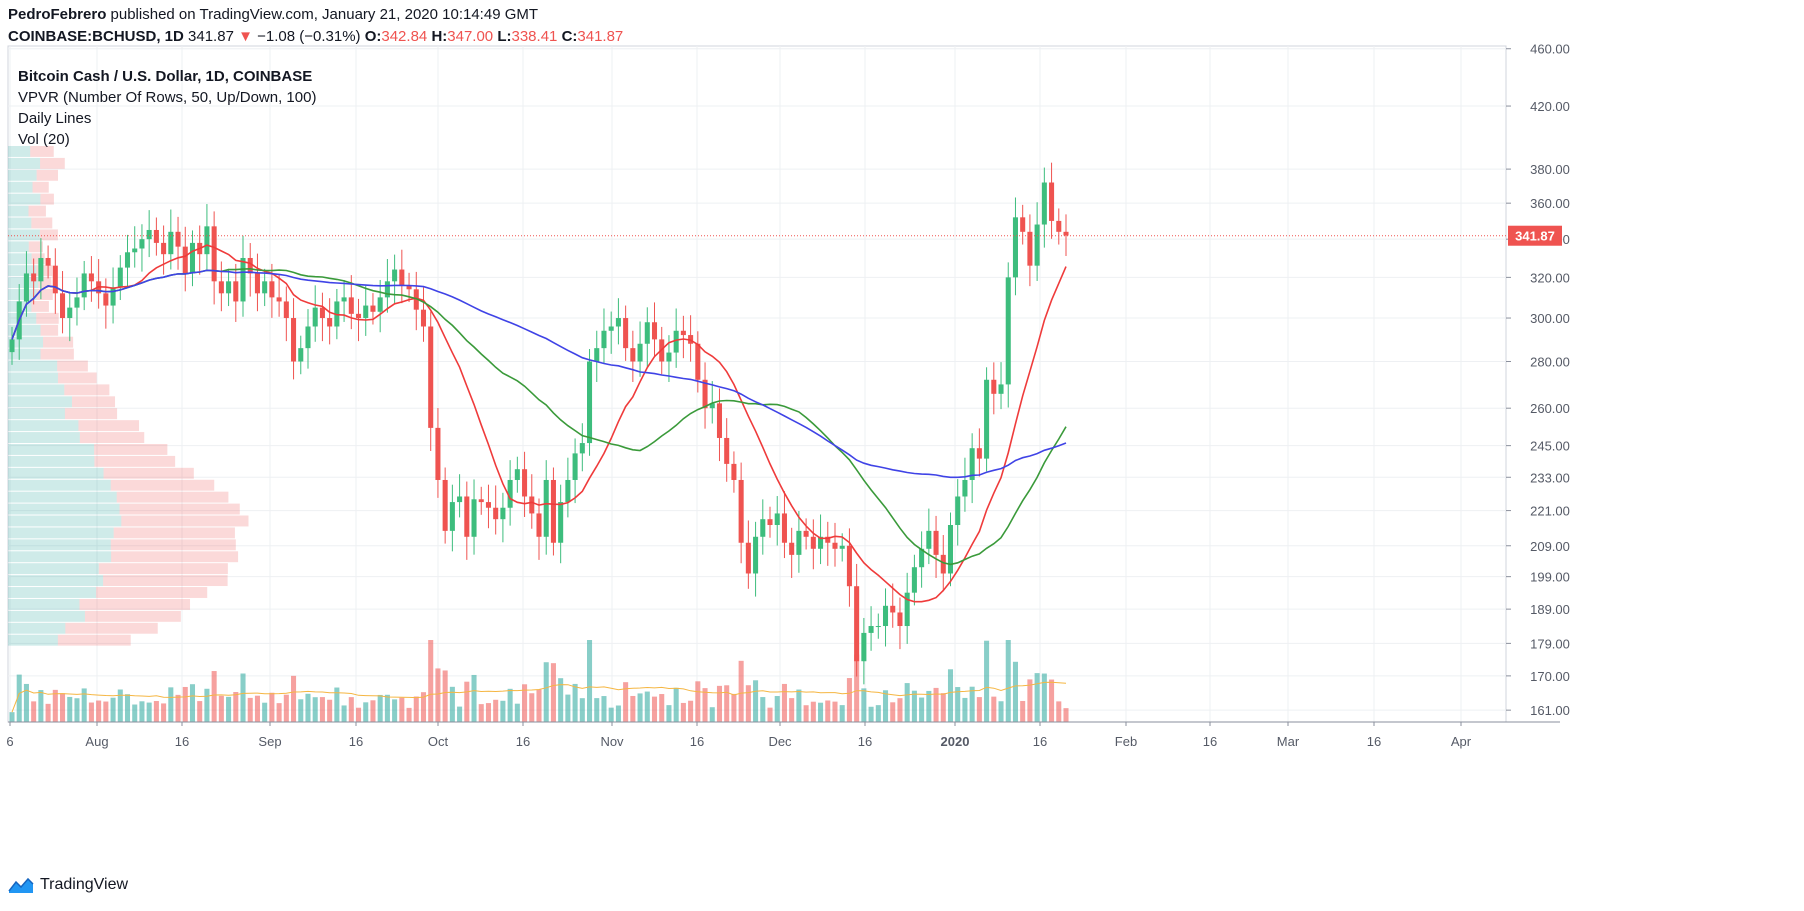 This screenshot has width=1804, height=911. What do you see at coordinates (167, 139) in the screenshot?
I see `legend-volume: Vol (20)` at bounding box center [167, 139].